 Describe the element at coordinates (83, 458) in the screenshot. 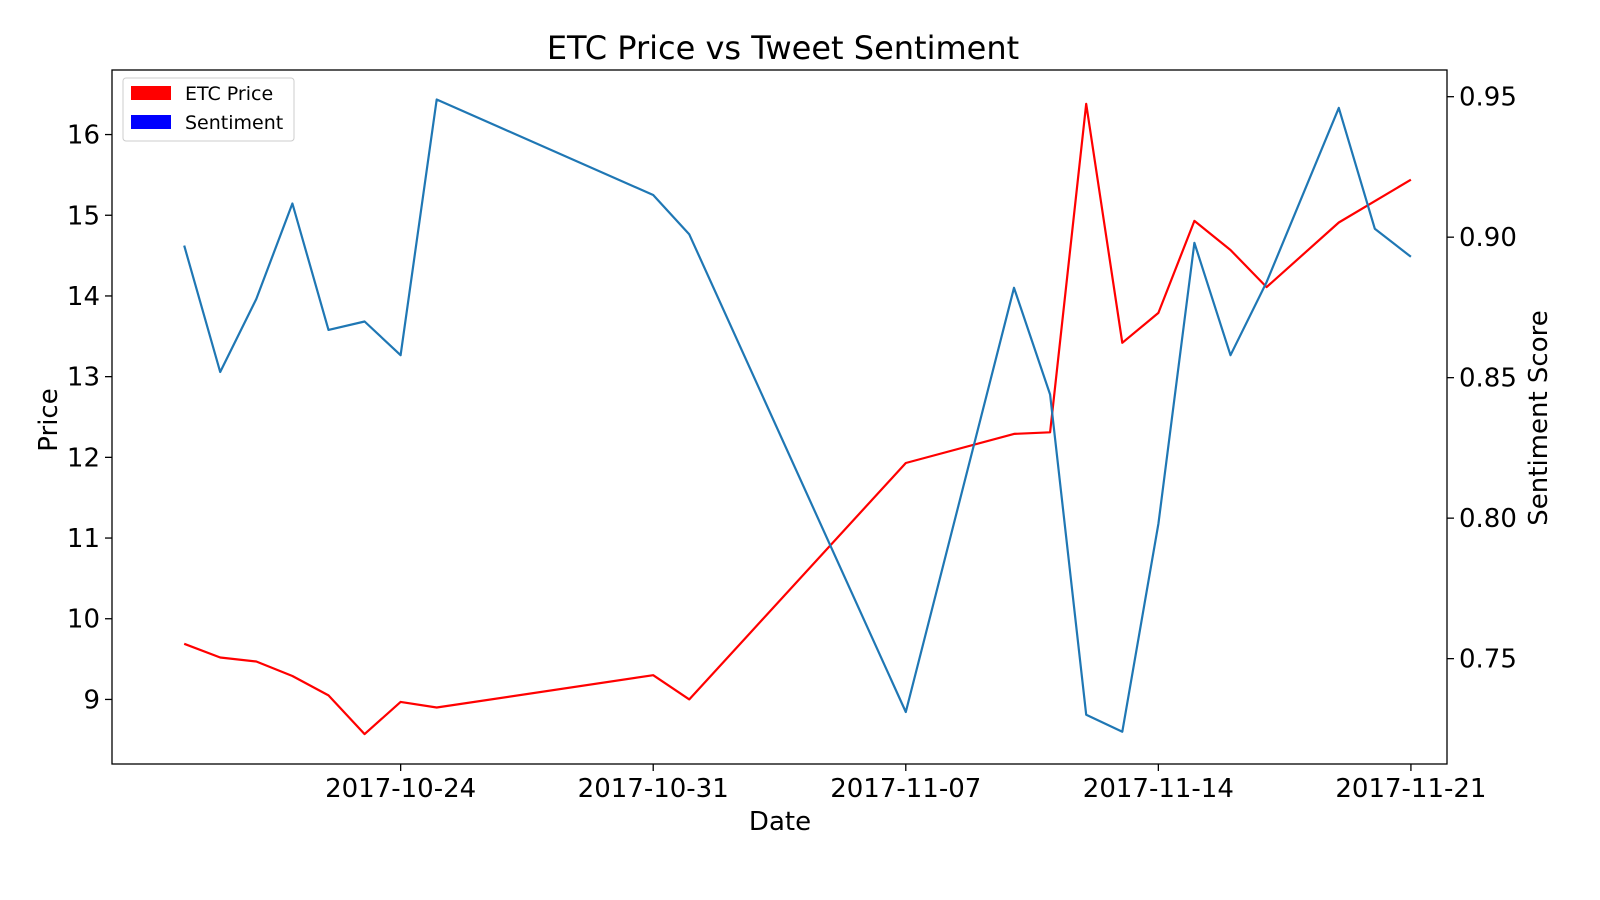

I see `y-tick-label: 12` at that location.